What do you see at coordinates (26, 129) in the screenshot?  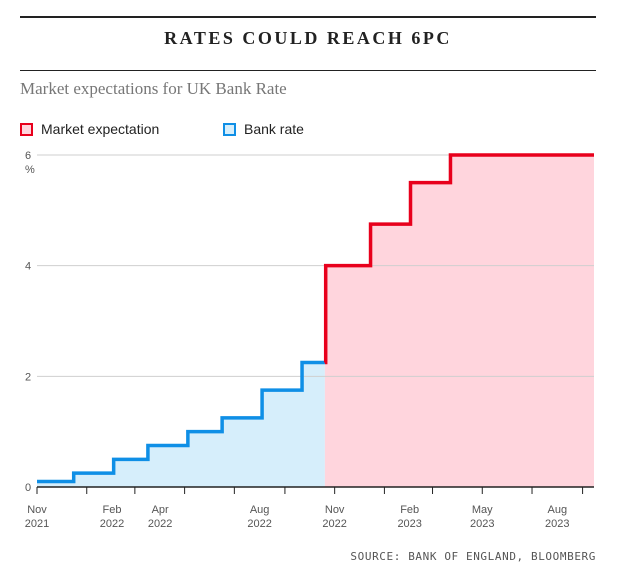 I see `legend-swatch-market-expectation` at bounding box center [26, 129].